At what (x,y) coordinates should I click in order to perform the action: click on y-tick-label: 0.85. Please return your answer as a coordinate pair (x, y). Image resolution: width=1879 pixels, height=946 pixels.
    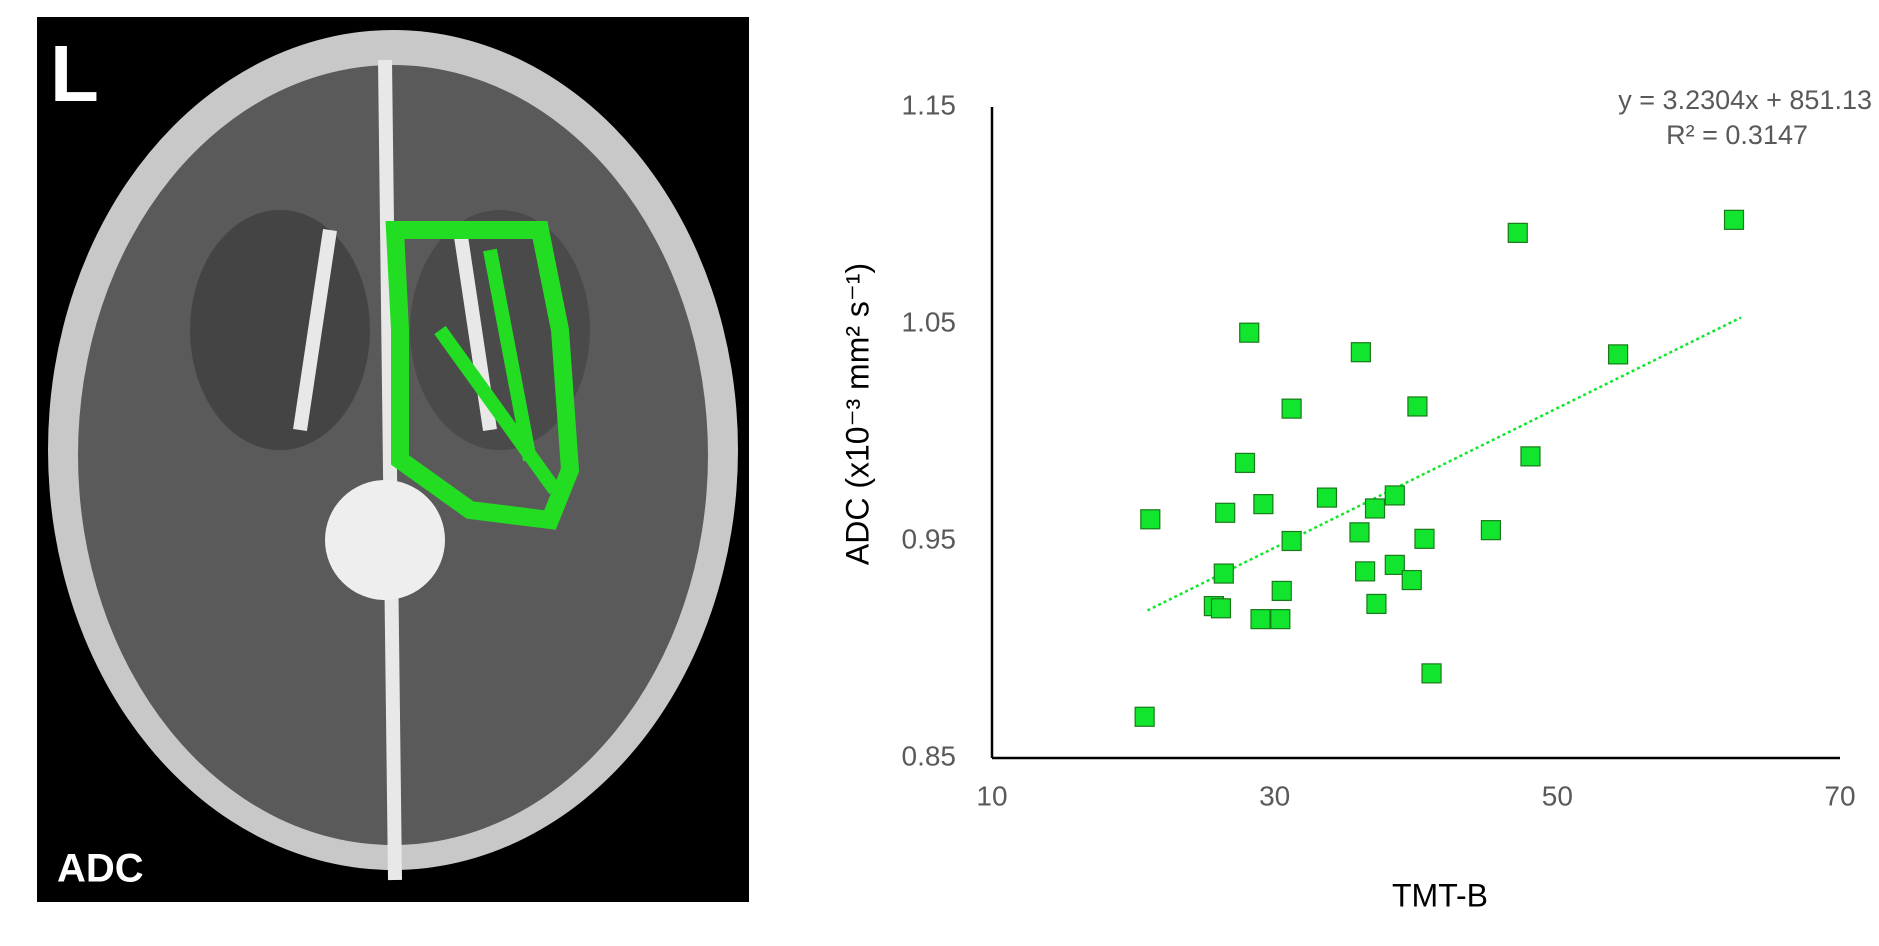
    Looking at the image, I should click on (929, 755).